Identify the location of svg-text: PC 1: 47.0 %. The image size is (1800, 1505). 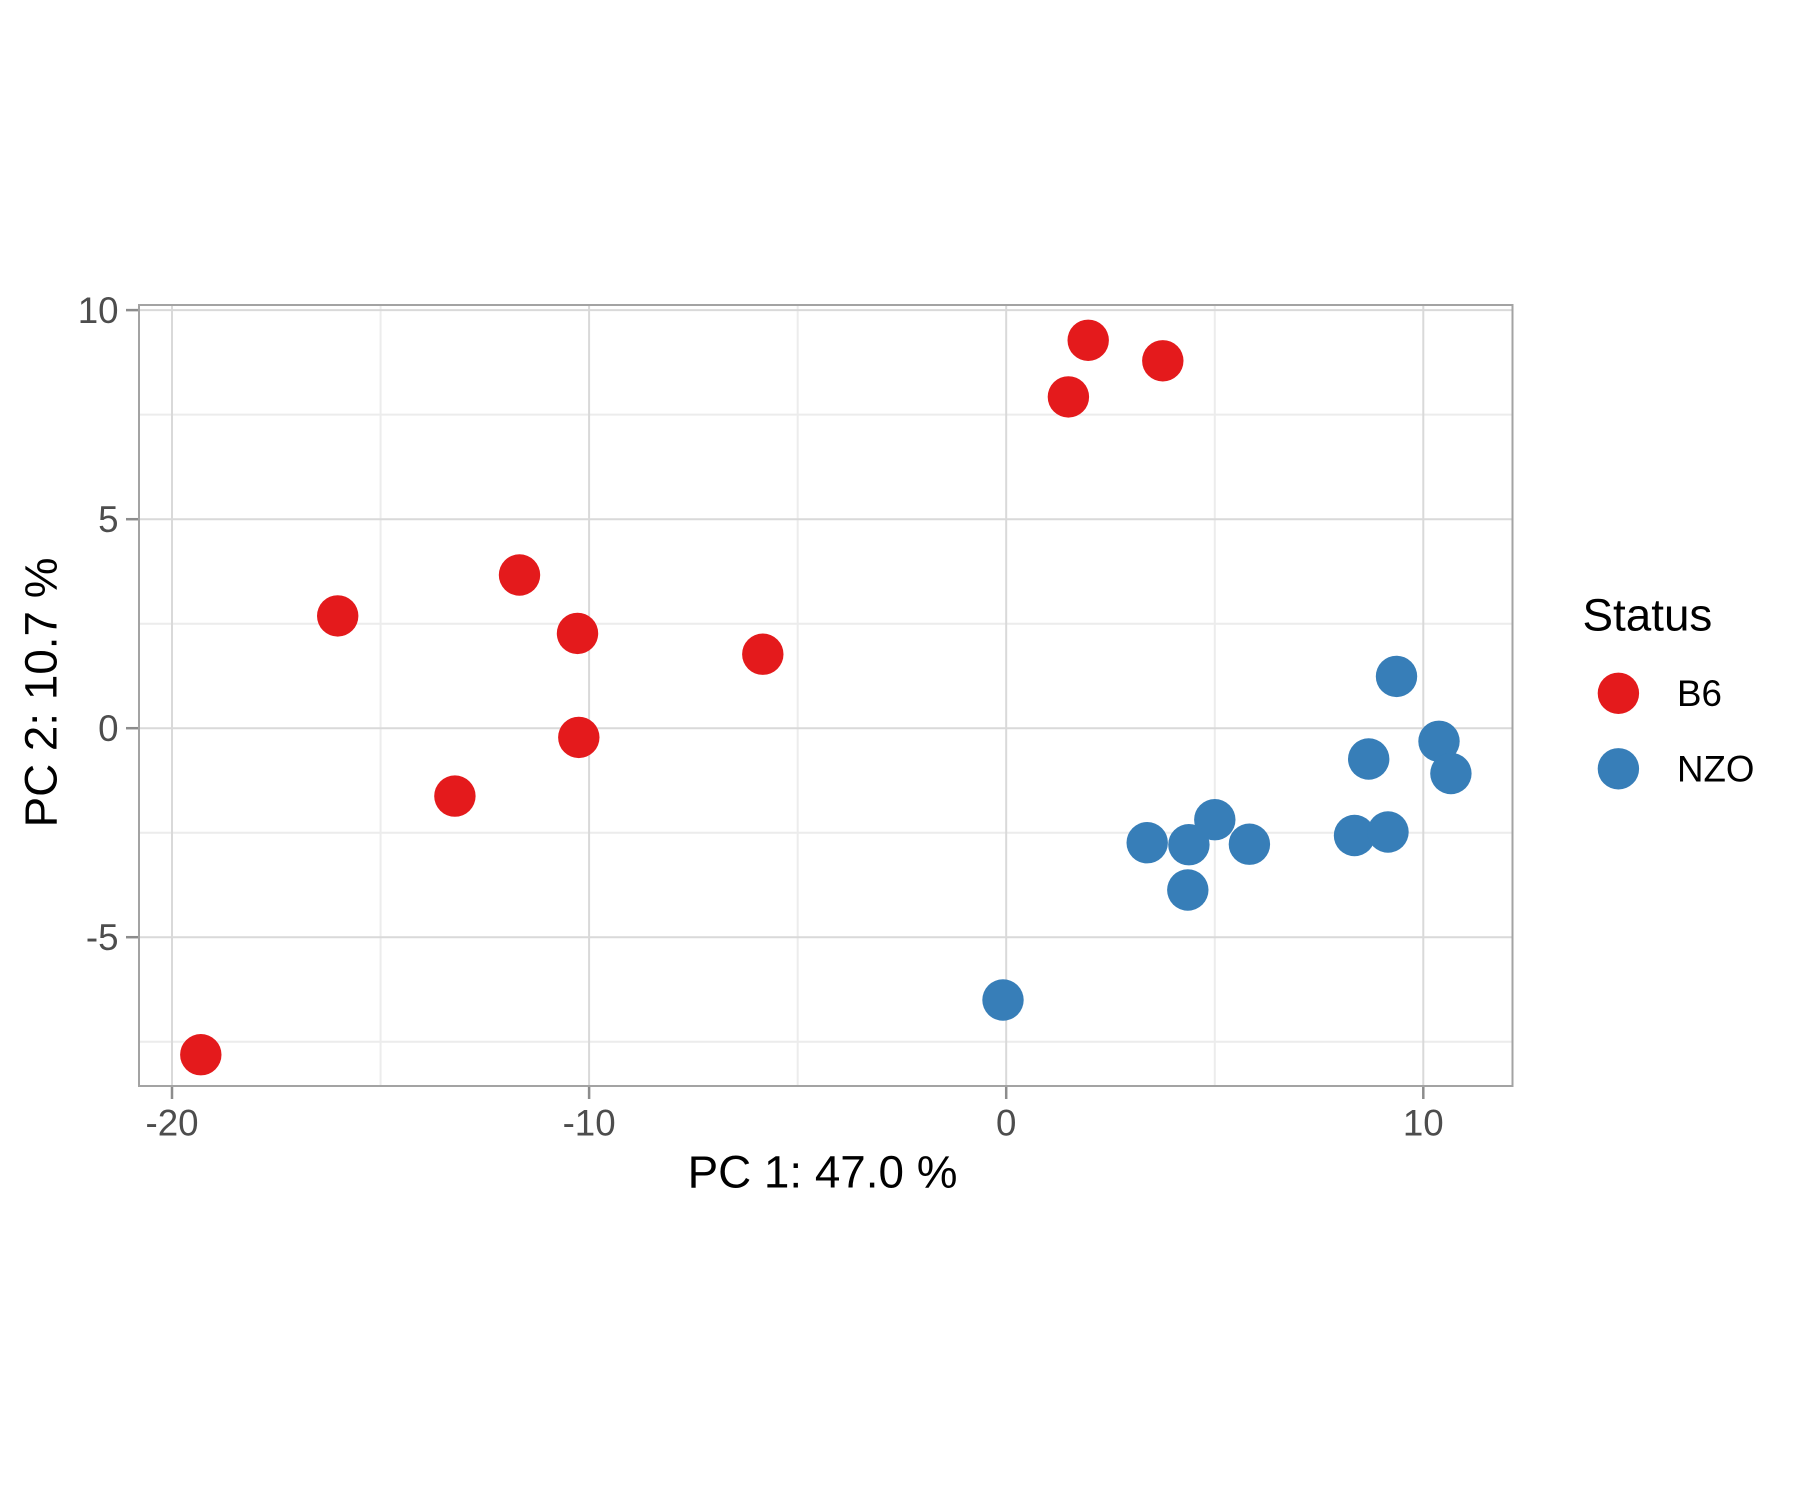
(823, 1171).